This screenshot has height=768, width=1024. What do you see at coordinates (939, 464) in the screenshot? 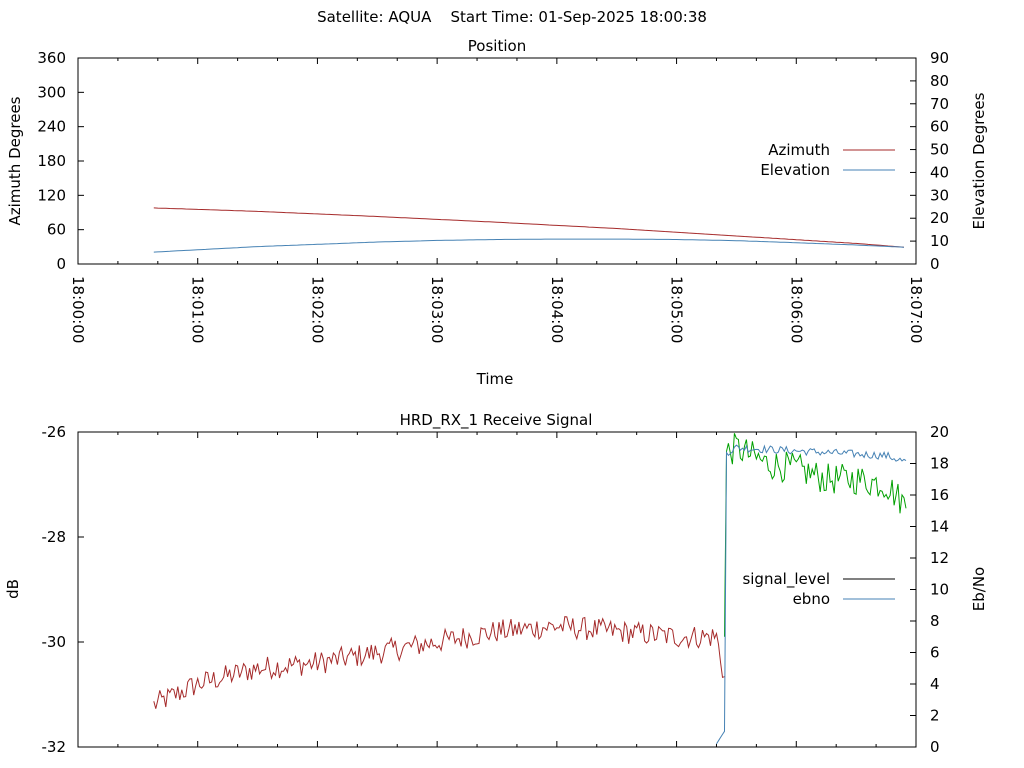
I see `signal-y2-tick-label: 18` at bounding box center [939, 464].